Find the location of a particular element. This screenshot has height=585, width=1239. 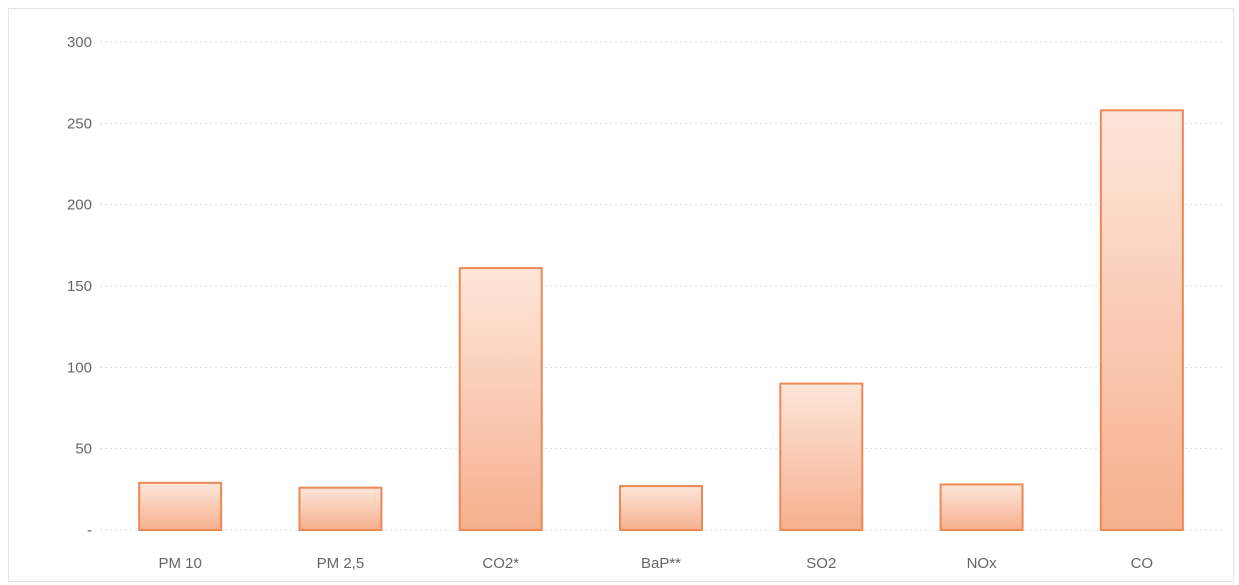

x-tick-label: PM 2,5 is located at coordinates (341, 563).